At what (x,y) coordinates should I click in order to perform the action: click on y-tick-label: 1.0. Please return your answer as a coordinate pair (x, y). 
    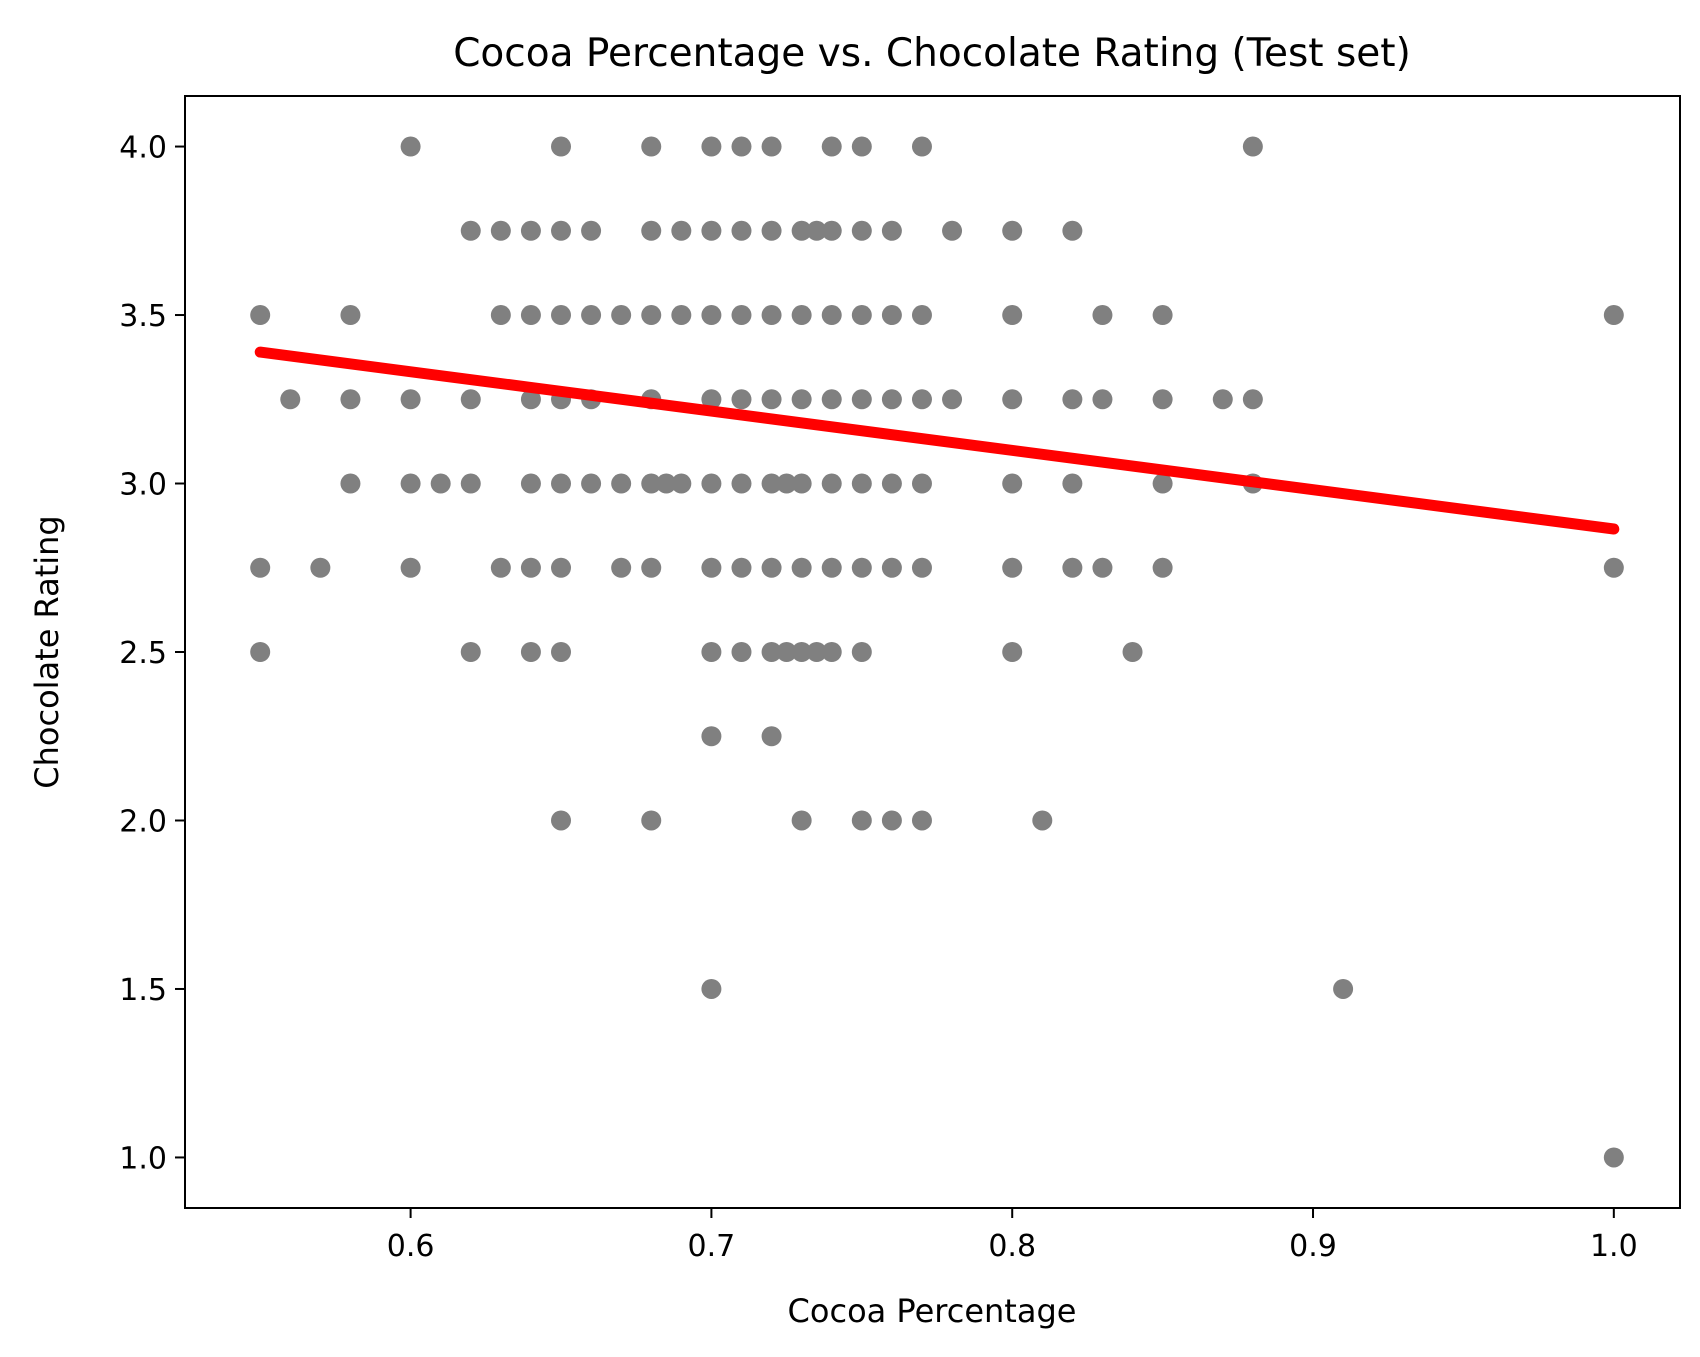
    Looking at the image, I should click on (143, 1158).